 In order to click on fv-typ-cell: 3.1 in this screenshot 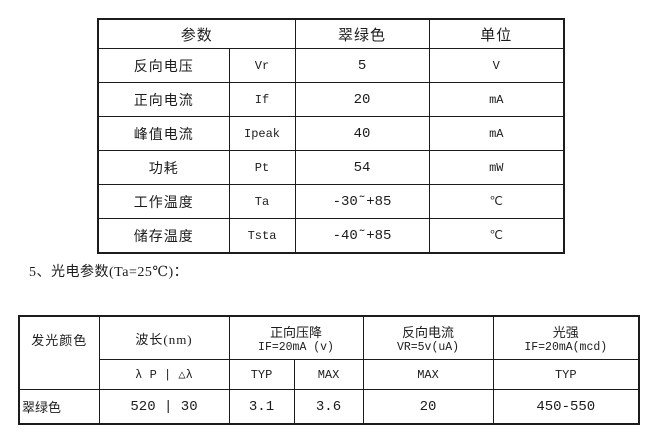, I will do `click(261, 407)`.